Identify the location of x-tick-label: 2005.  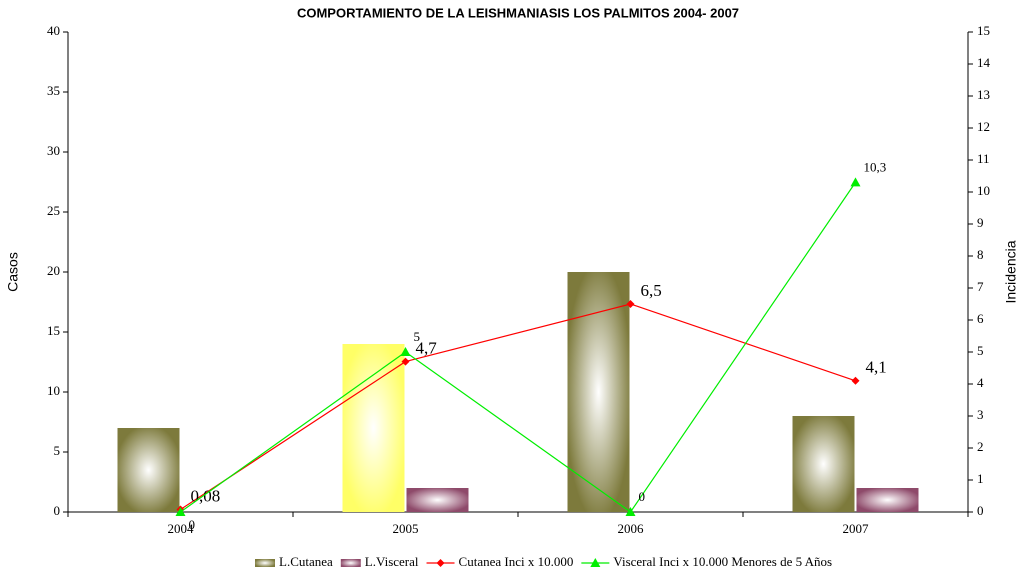
(406, 528).